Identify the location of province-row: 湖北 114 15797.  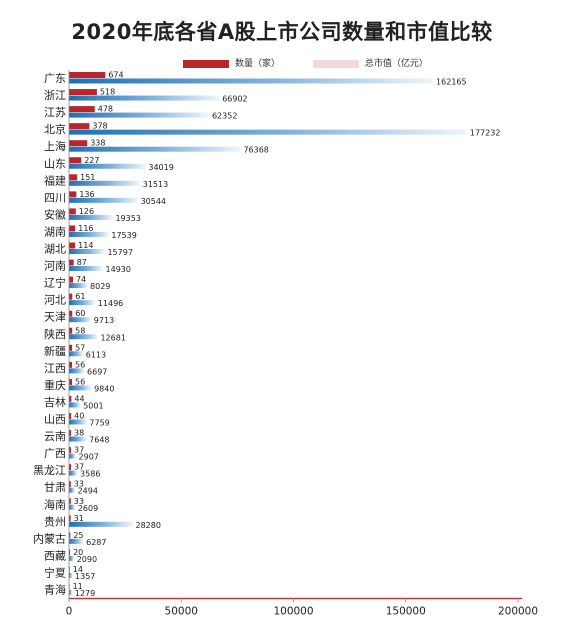
(88, 249).